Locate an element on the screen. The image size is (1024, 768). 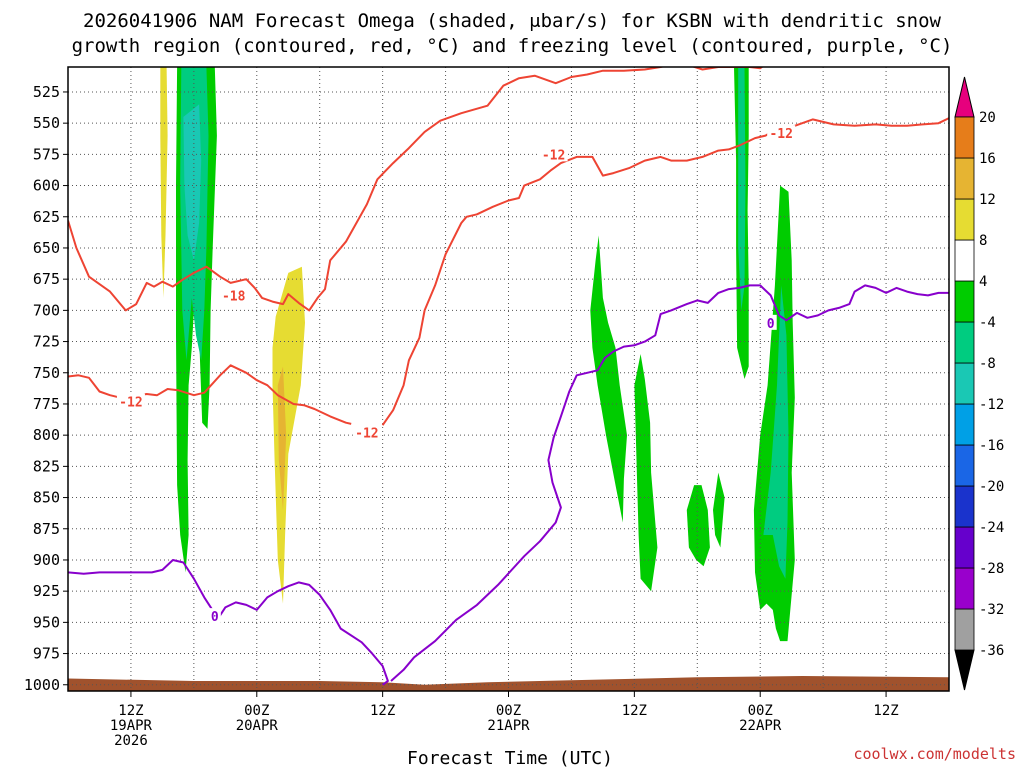
colorbar-tick-label: -28 is located at coordinates (991, 569).